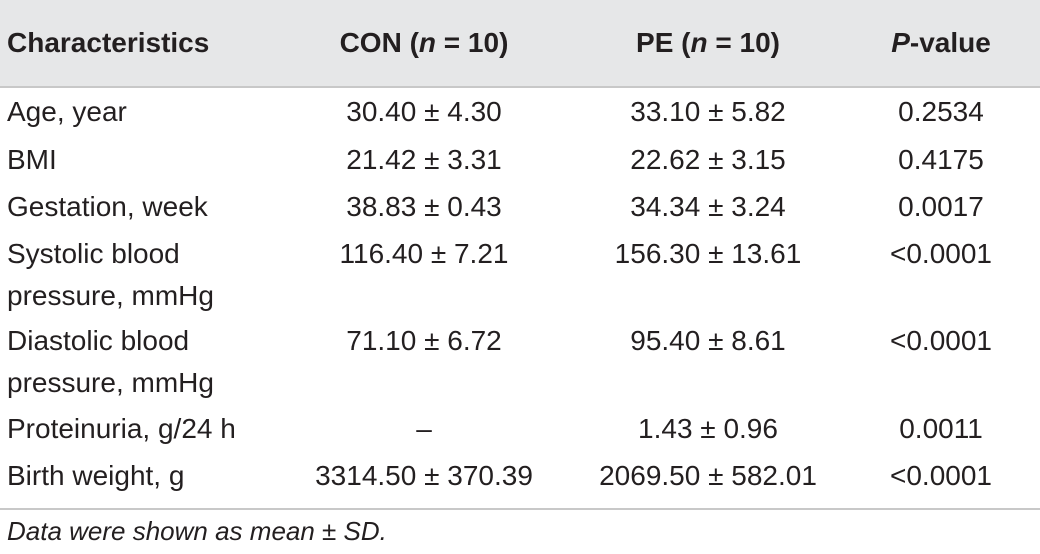 The image size is (1040, 554). What do you see at coordinates (950, 42) in the screenshot?
I see `header-p-suffix: -value` at bounding box center [950, 42].